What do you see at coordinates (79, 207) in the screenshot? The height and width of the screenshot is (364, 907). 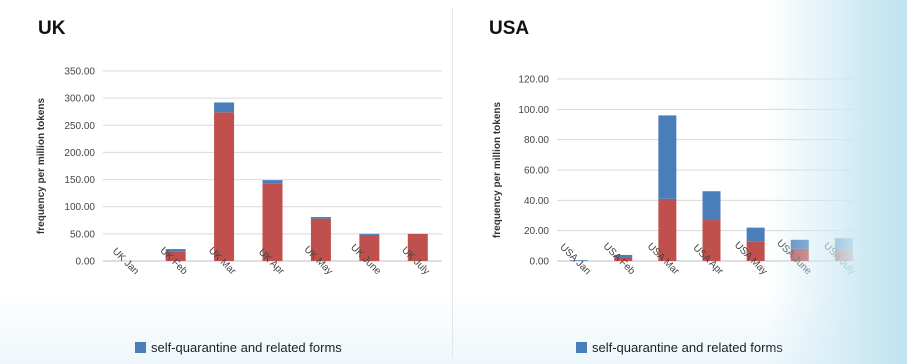 I see `uk-ytick-label: 100.00` at bounding box center [79, 207].